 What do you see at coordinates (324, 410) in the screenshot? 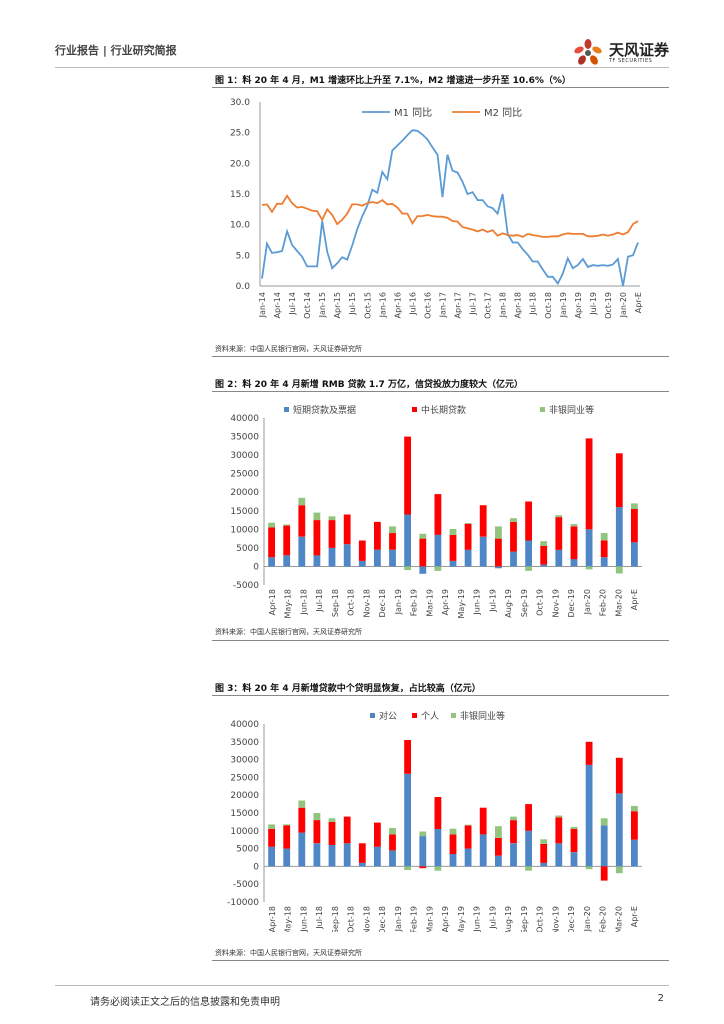
I see `legend-label: 短期贷款及票据` at bounding box center [324, 410].